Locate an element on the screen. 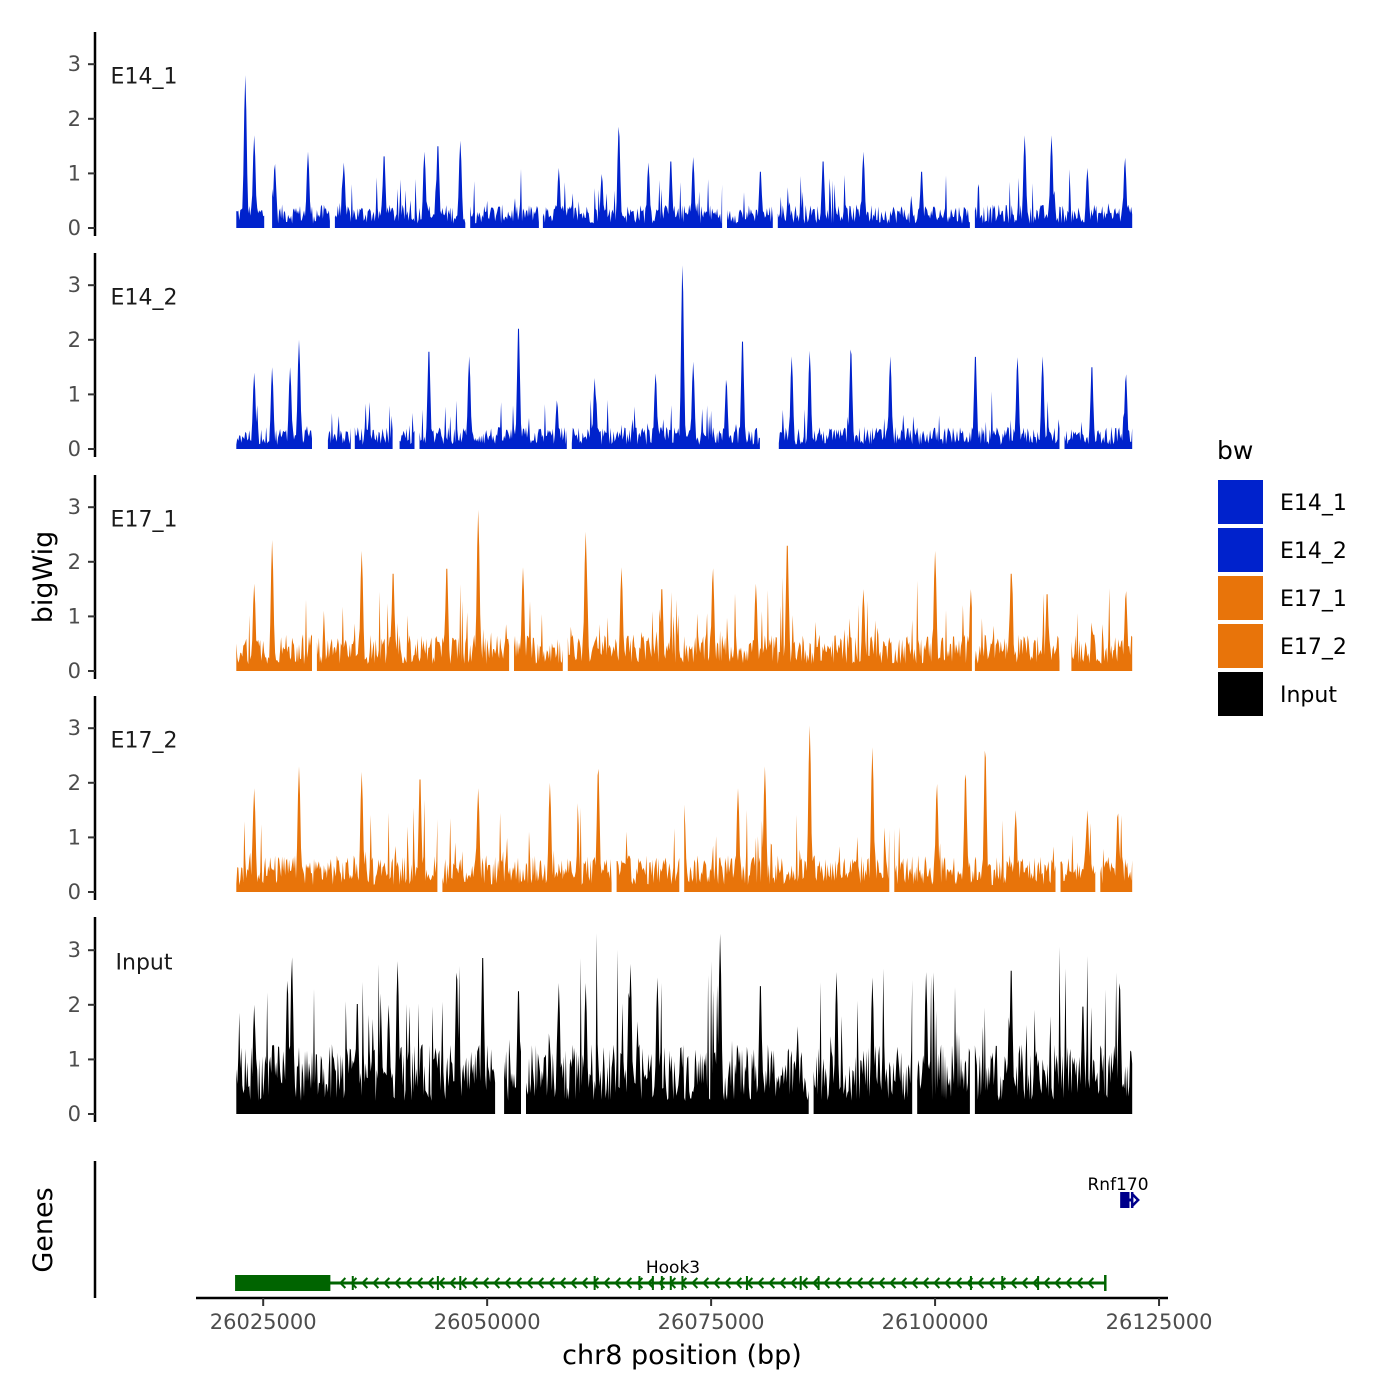 The height and width of the screenshot is (1400, 1400). track-Input: 0 1 2 3 Input is located at coordinates (600, 1021).